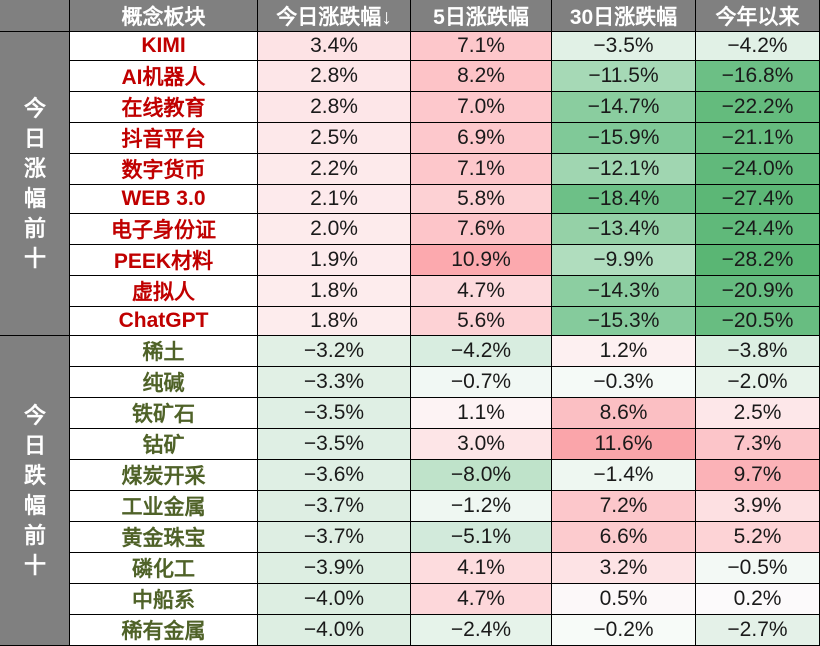 The image size is (820, 646). What do you see at coordinates (757, 169) in the screenshot?
I see `ytd-change-cell: −24.0%` at bounding box center [757, 169].